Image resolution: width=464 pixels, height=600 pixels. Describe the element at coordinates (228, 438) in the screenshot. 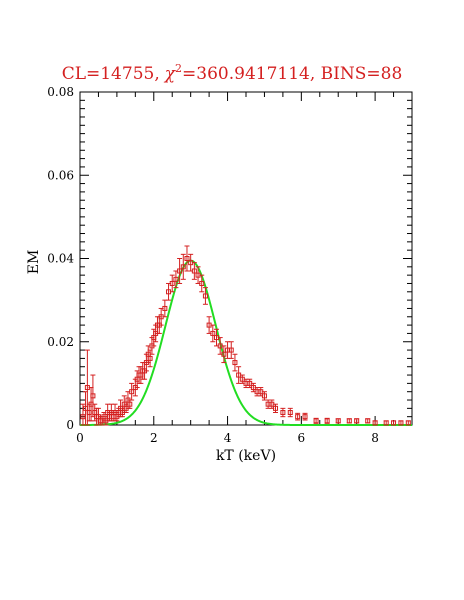

I see `x-tick-label: 4` at that location.